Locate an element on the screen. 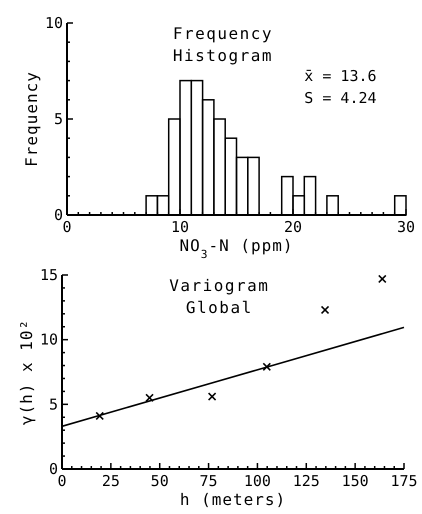 This screenshot has height=514, width=422. chart-title: Variogram is located at coordinates (219, 285).